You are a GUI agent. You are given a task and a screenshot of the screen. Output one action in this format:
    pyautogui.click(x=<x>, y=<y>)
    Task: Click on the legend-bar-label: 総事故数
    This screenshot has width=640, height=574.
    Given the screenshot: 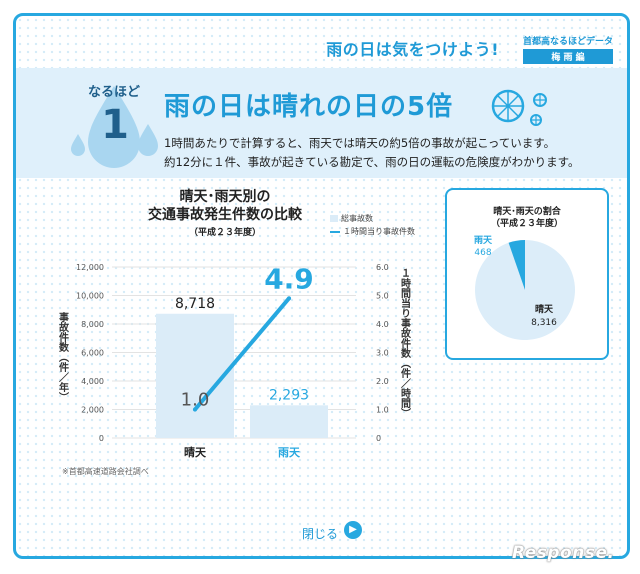 What is the action you would take?
    pyautogui.click(x=357, y=218)
    